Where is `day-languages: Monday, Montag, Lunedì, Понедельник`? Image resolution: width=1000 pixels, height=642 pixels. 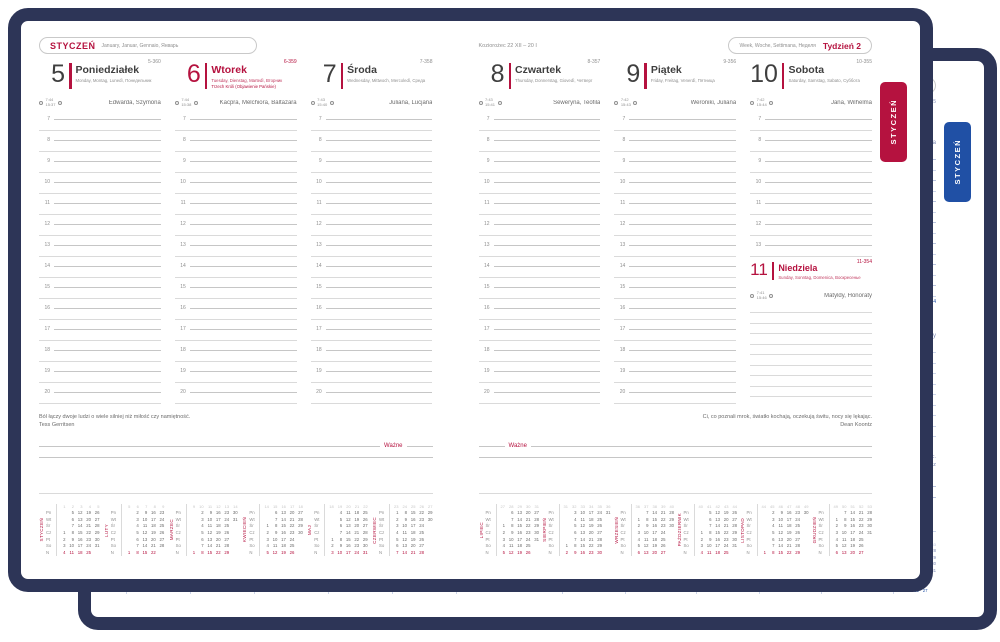 day-languages: Monday, Montag, Lunedì, Понедельник is located at coordinates (113, 80).